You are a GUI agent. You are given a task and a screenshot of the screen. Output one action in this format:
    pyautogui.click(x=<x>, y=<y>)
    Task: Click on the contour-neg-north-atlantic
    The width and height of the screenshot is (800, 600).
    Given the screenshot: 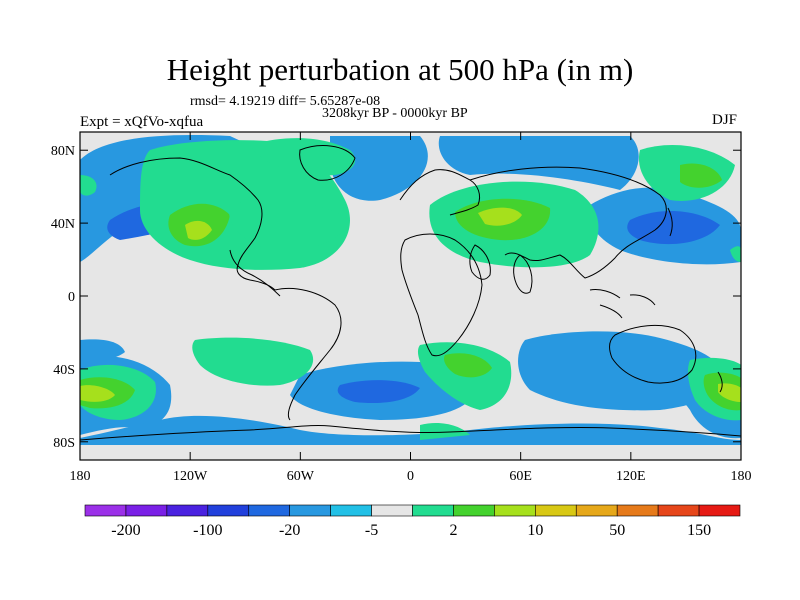 What is the action you would take?
    pyautogui.click(x=379, y=168)
    